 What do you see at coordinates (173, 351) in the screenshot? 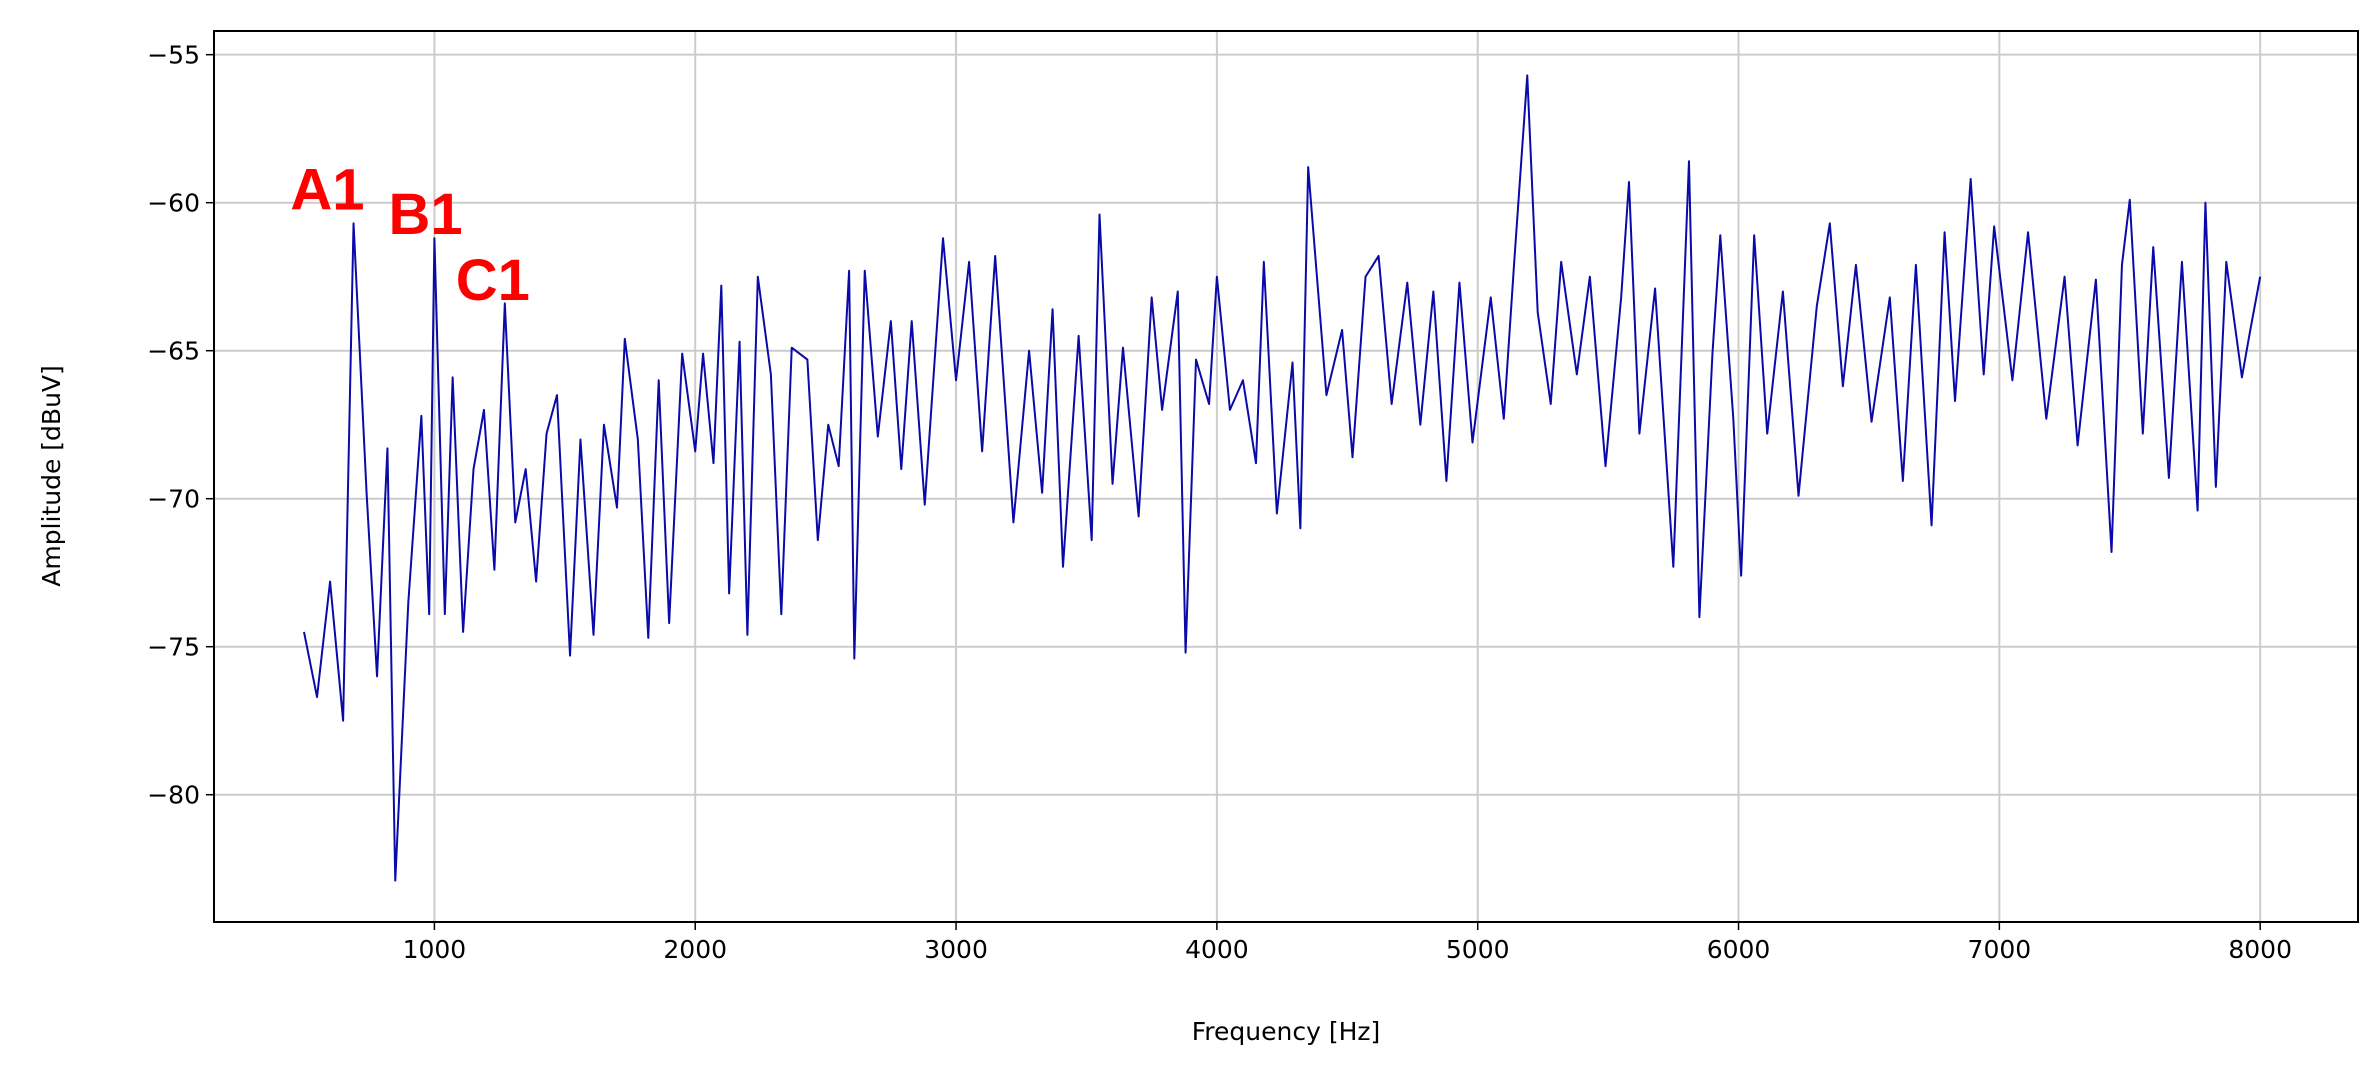
I see `y-tick-label: −65` at bounding box center [173, 351].